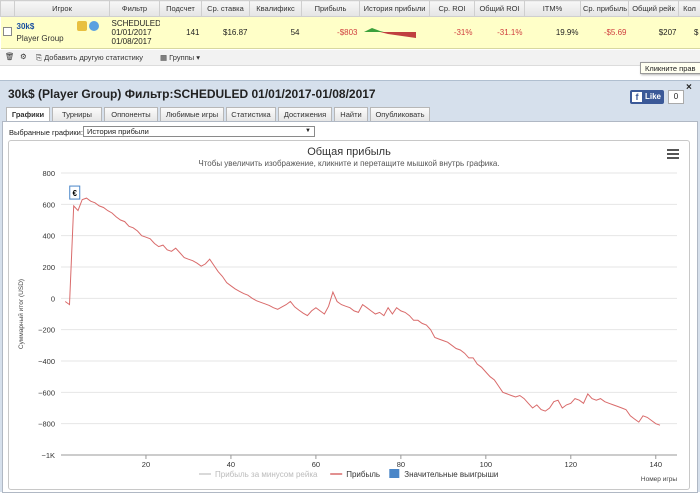 The height and width of the screenshot is (493, 700). Describe the element at coordinates (48, 204) in the screenshot. I see `y-tick-label: 600` at that location.